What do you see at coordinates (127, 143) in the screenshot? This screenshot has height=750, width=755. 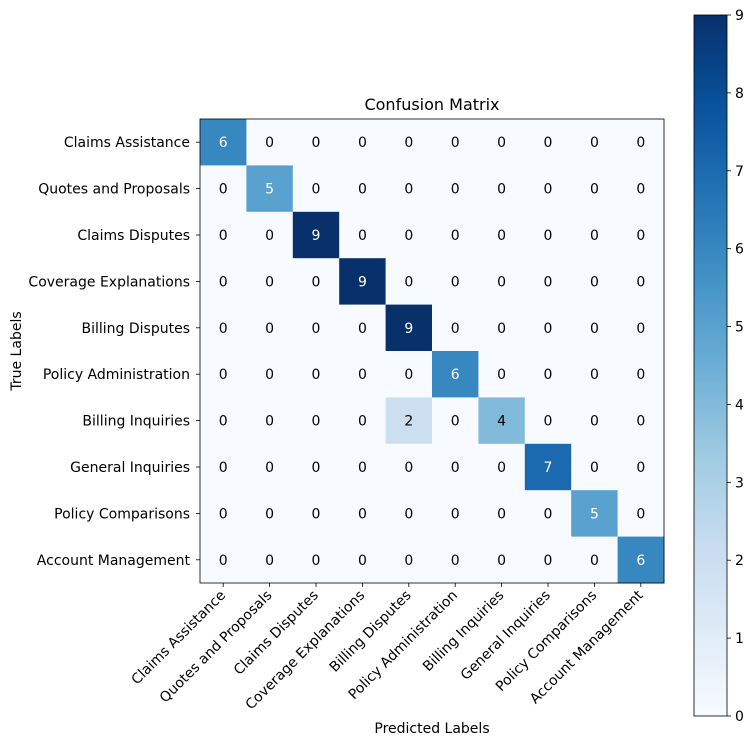 I see `y-tick-label-claims-assistance: Claims Assistance` at bounding box center [127, 143].